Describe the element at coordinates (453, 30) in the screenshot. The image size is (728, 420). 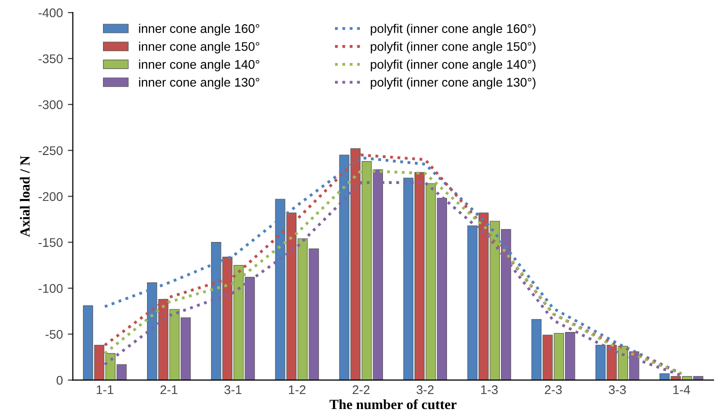
I see `legend-label: polyfit (inner cone angle 160°)` at that location.